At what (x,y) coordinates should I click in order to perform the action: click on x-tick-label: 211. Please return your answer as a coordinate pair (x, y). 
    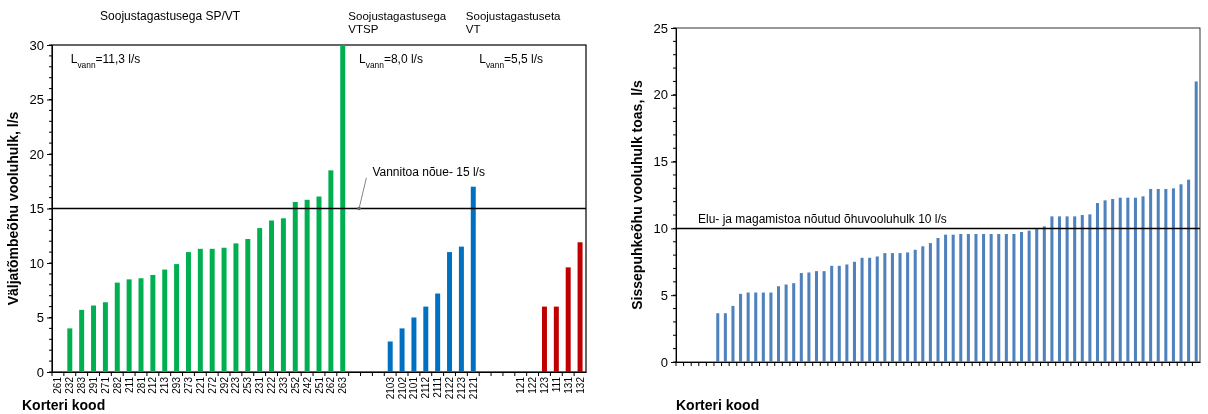
    Looking at the image, I should click on (129, 384).